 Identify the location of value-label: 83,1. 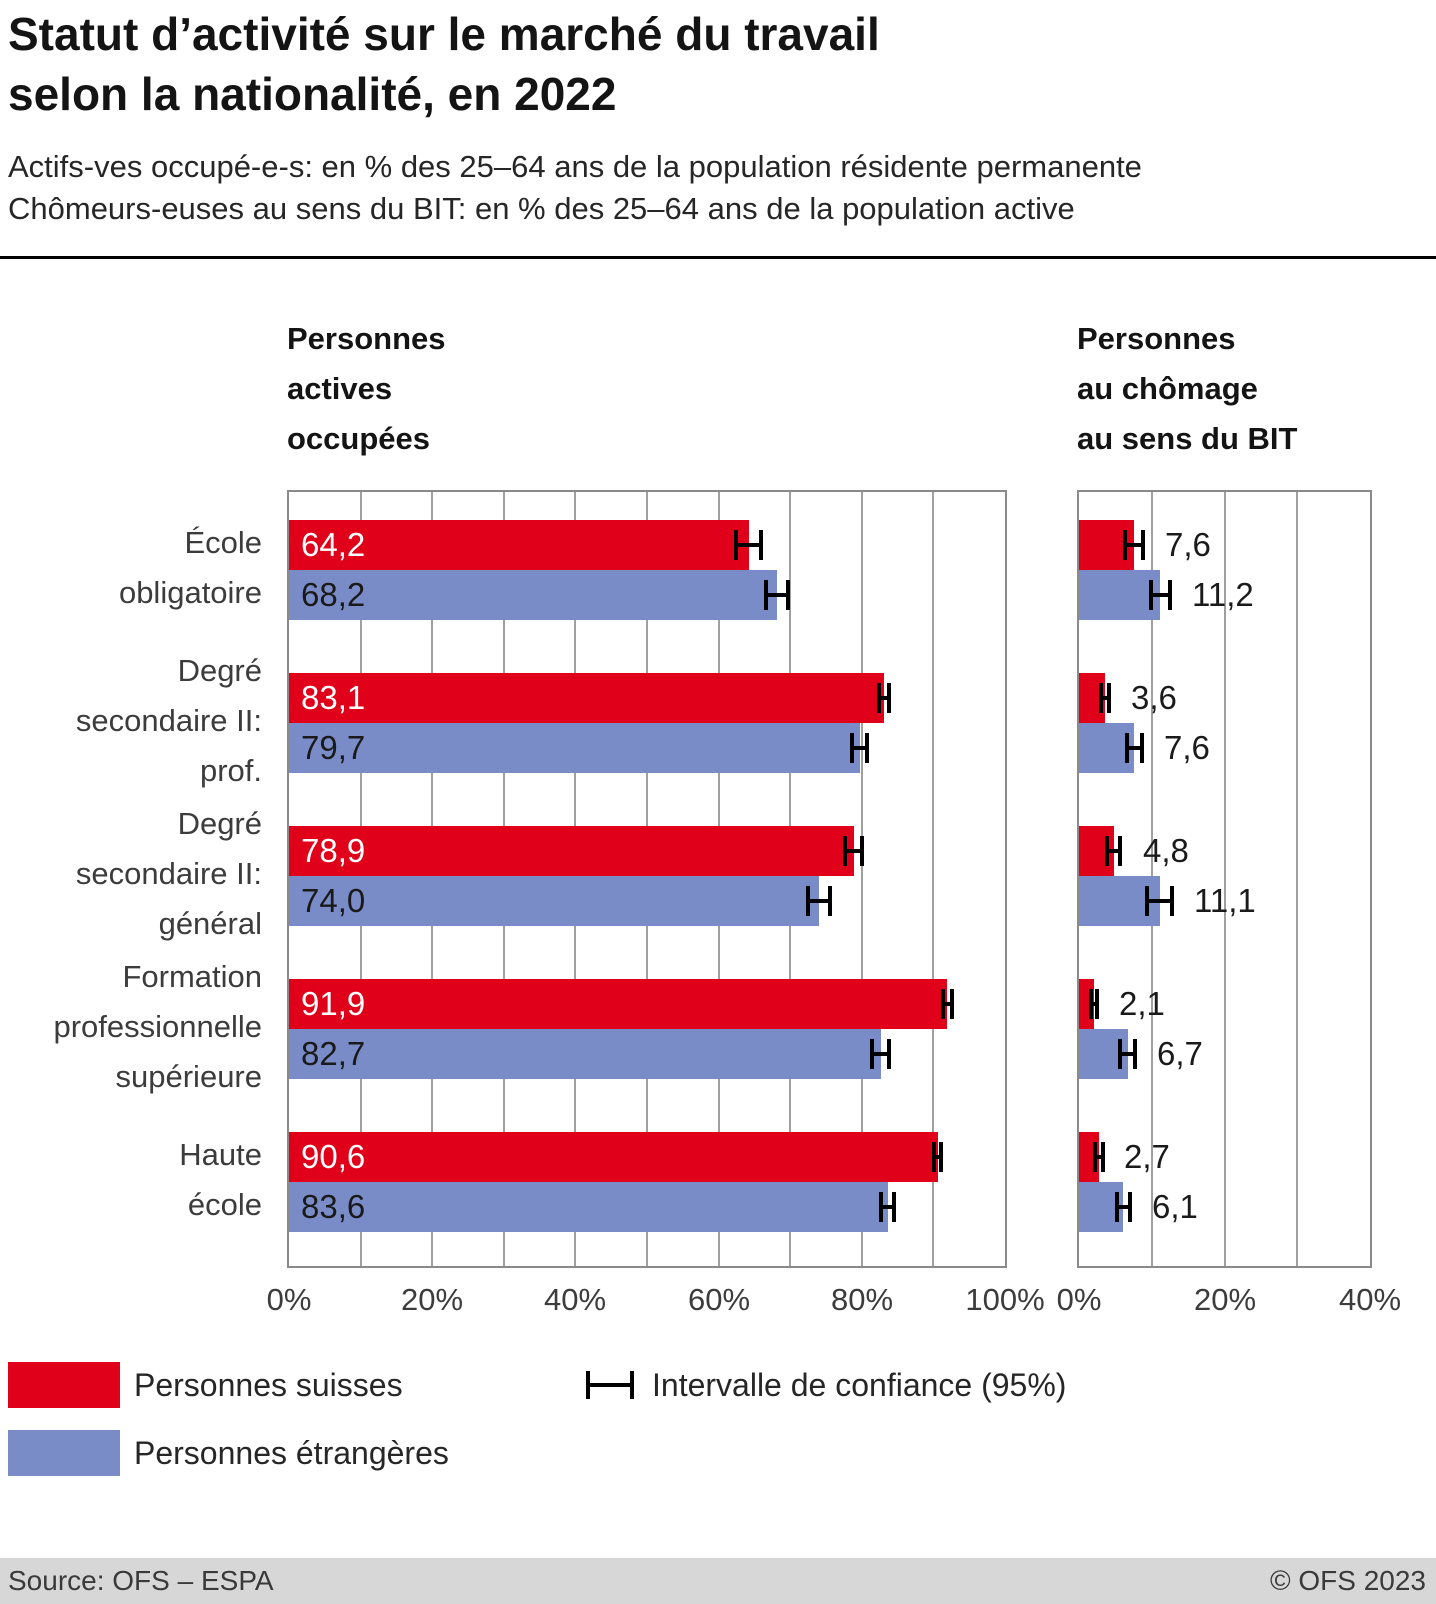
(333, 697).